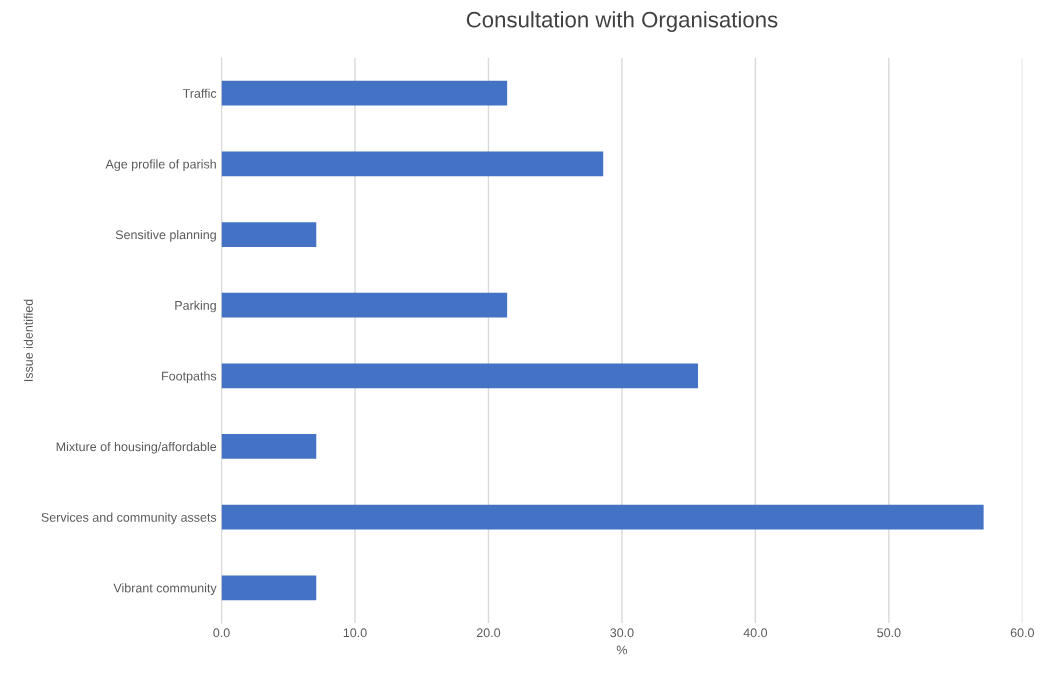 The image size is (1040, 681). Describe the element at coordinates (622, 21) in the screenshot. I see `chart-title: Consultation with Organisations` at that location.